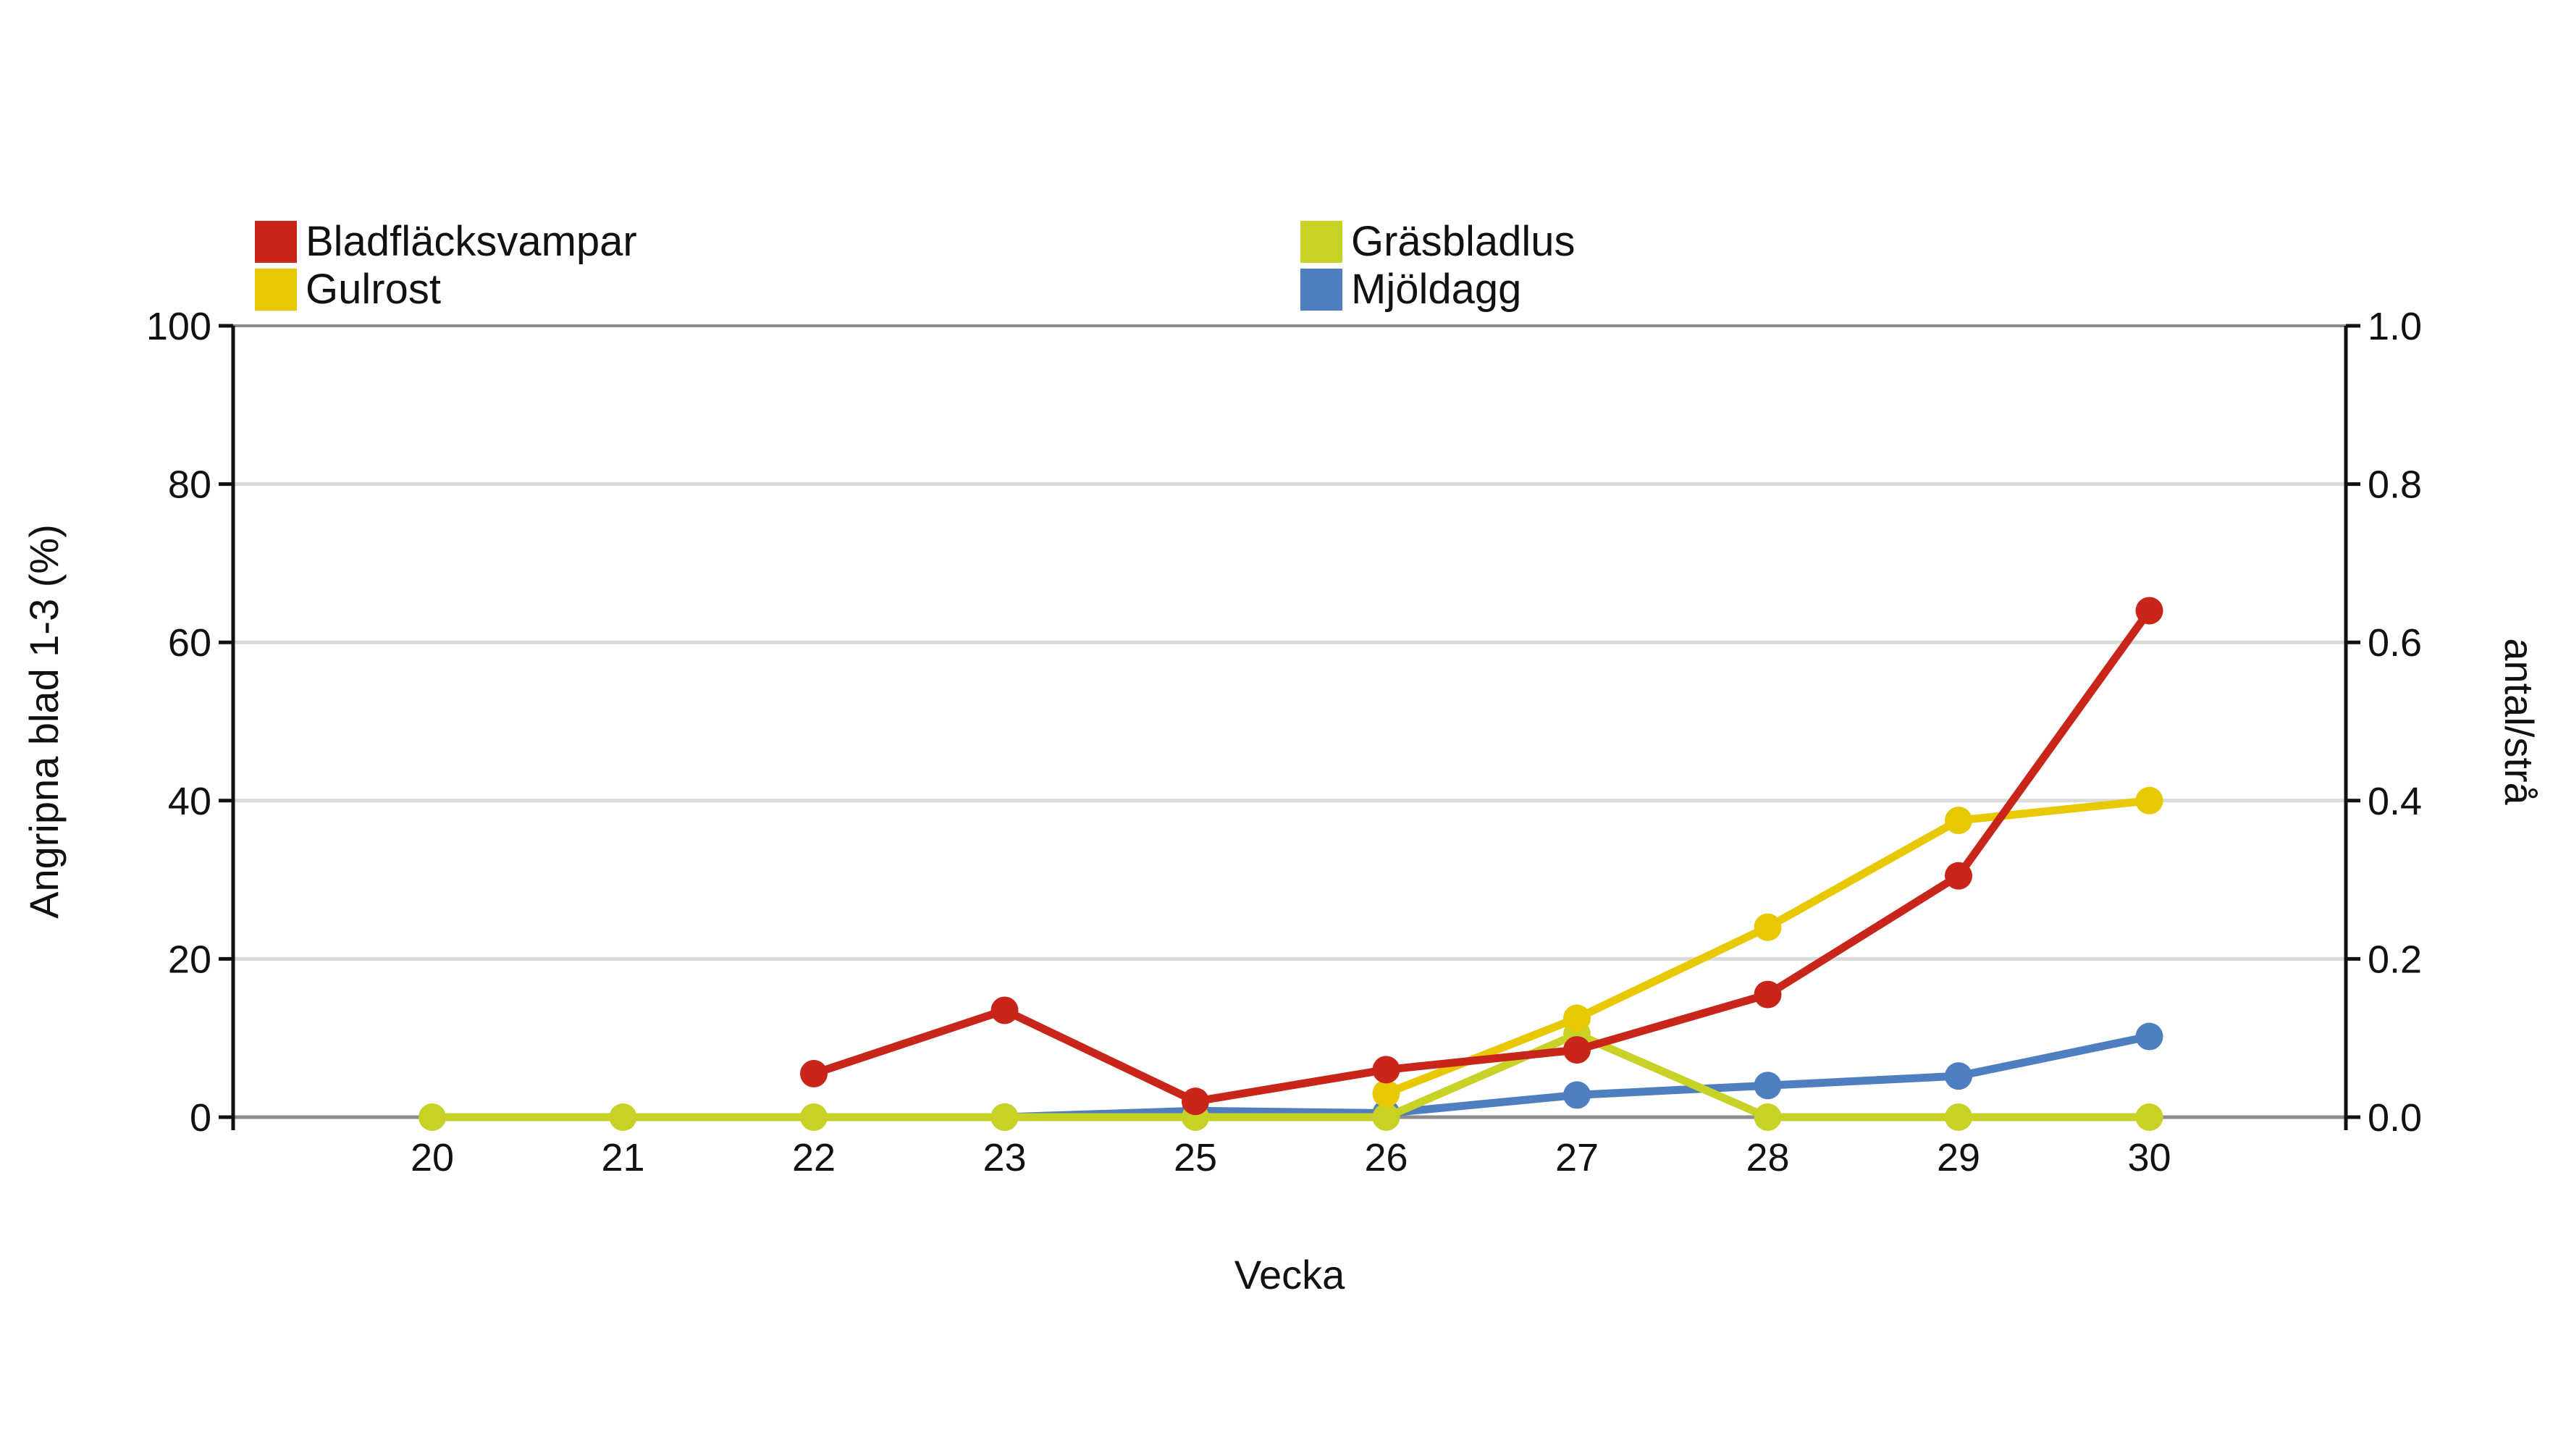 The width and height of the screenshot is (2566, 1456). Describe the element at coordinates (1005, 1157) in the screenshot. I see `x-tick-label: 23` at that location.